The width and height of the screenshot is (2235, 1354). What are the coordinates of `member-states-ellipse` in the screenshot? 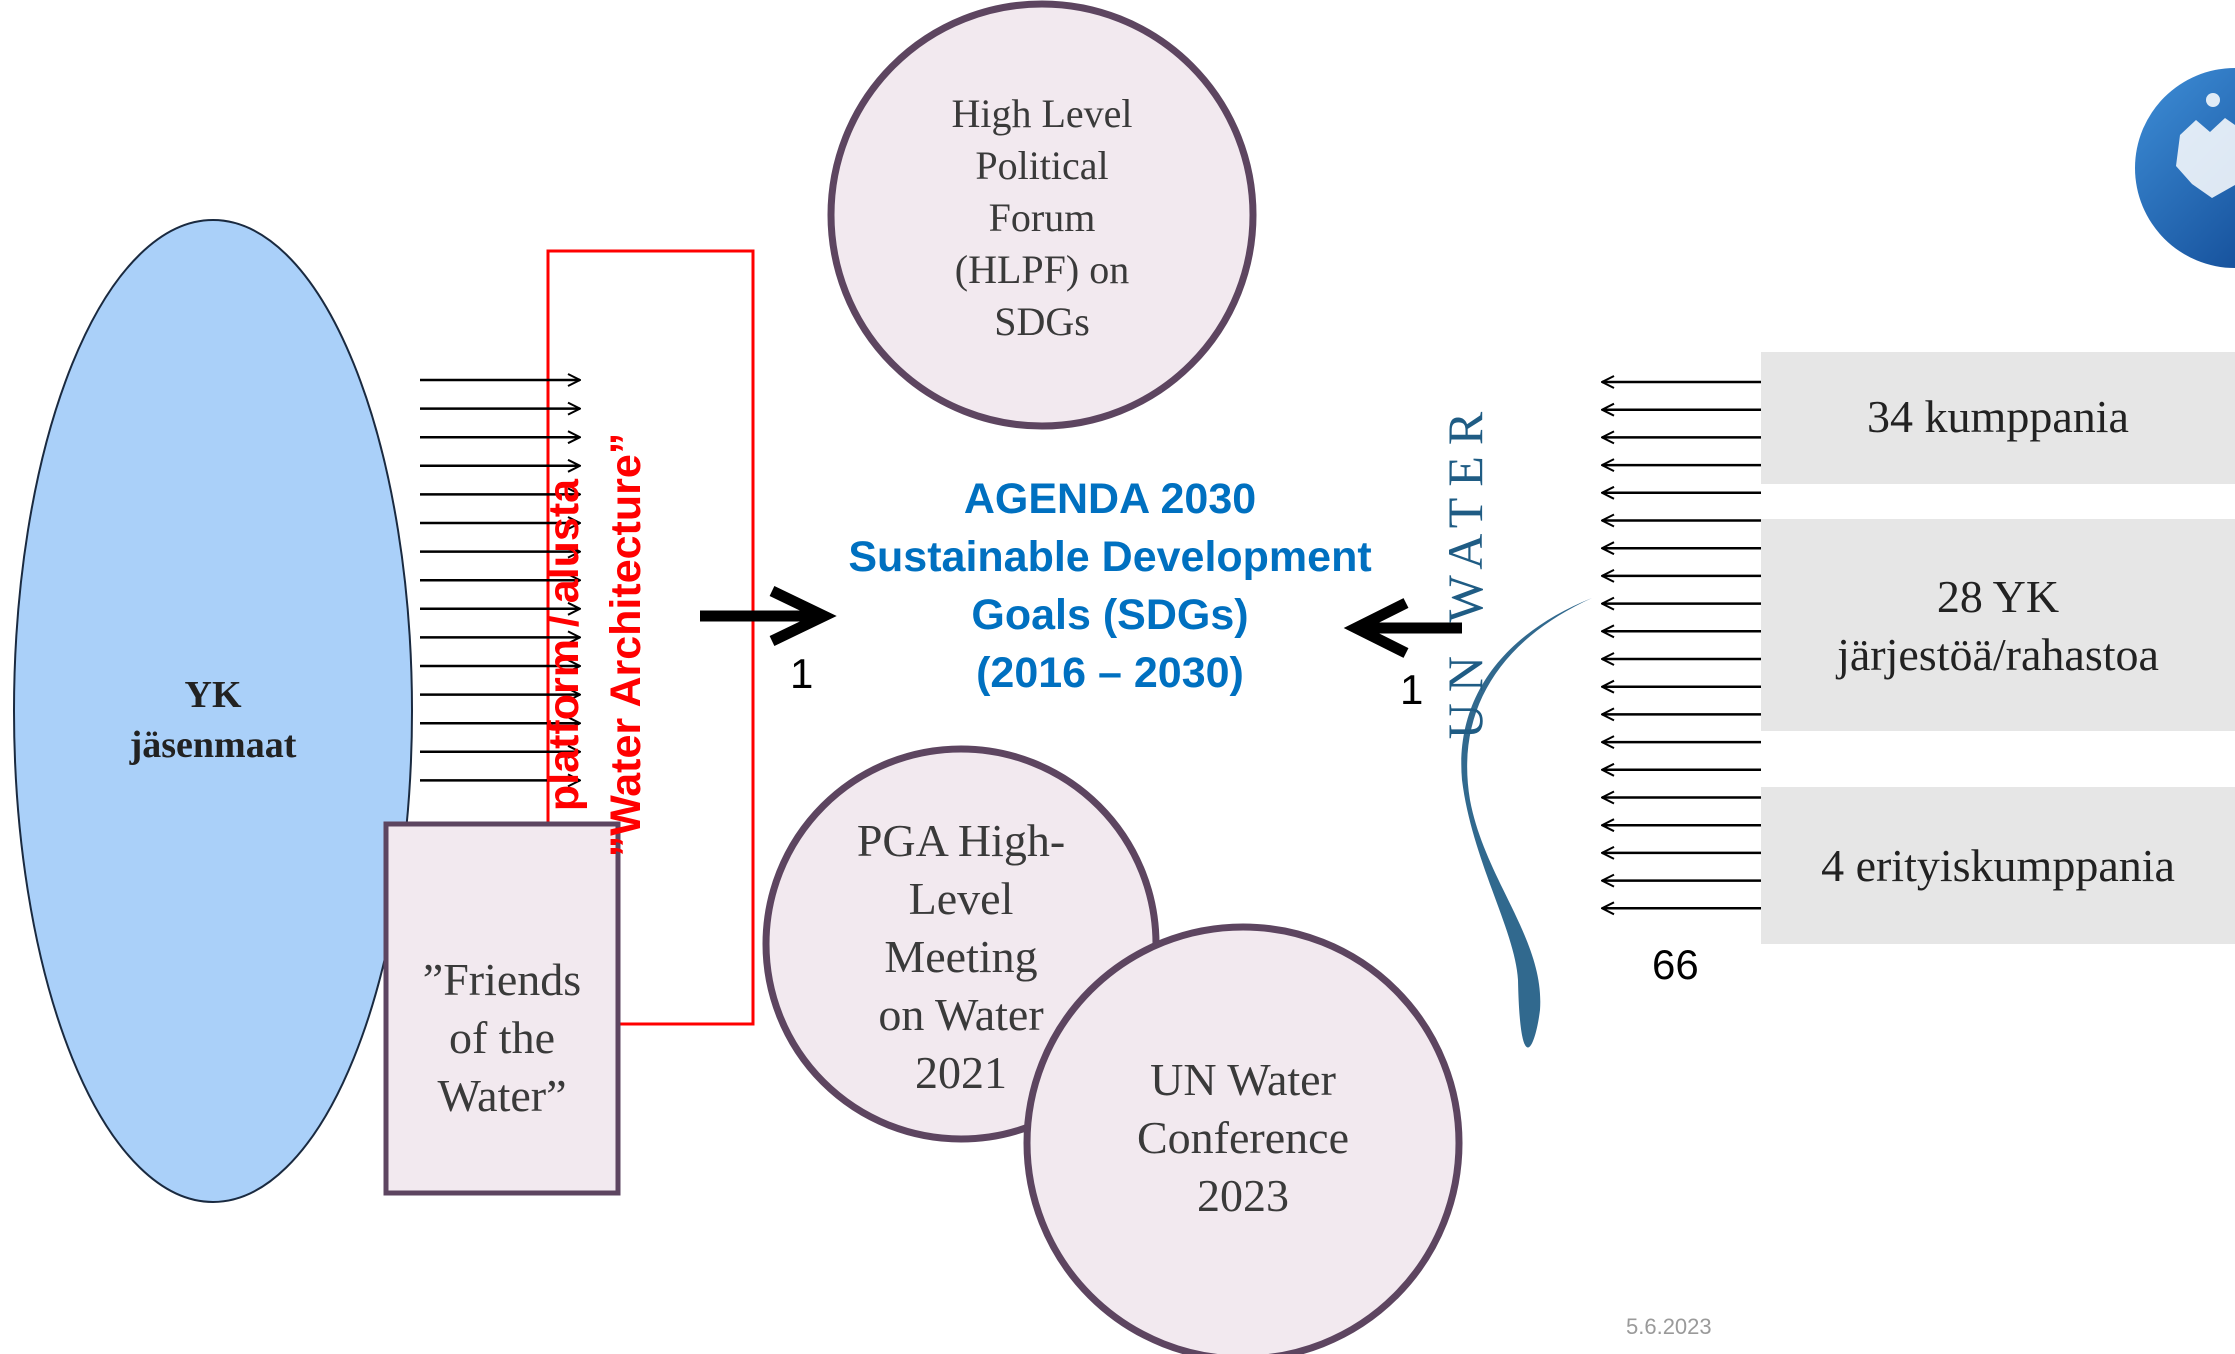 It's located at (213, 711).